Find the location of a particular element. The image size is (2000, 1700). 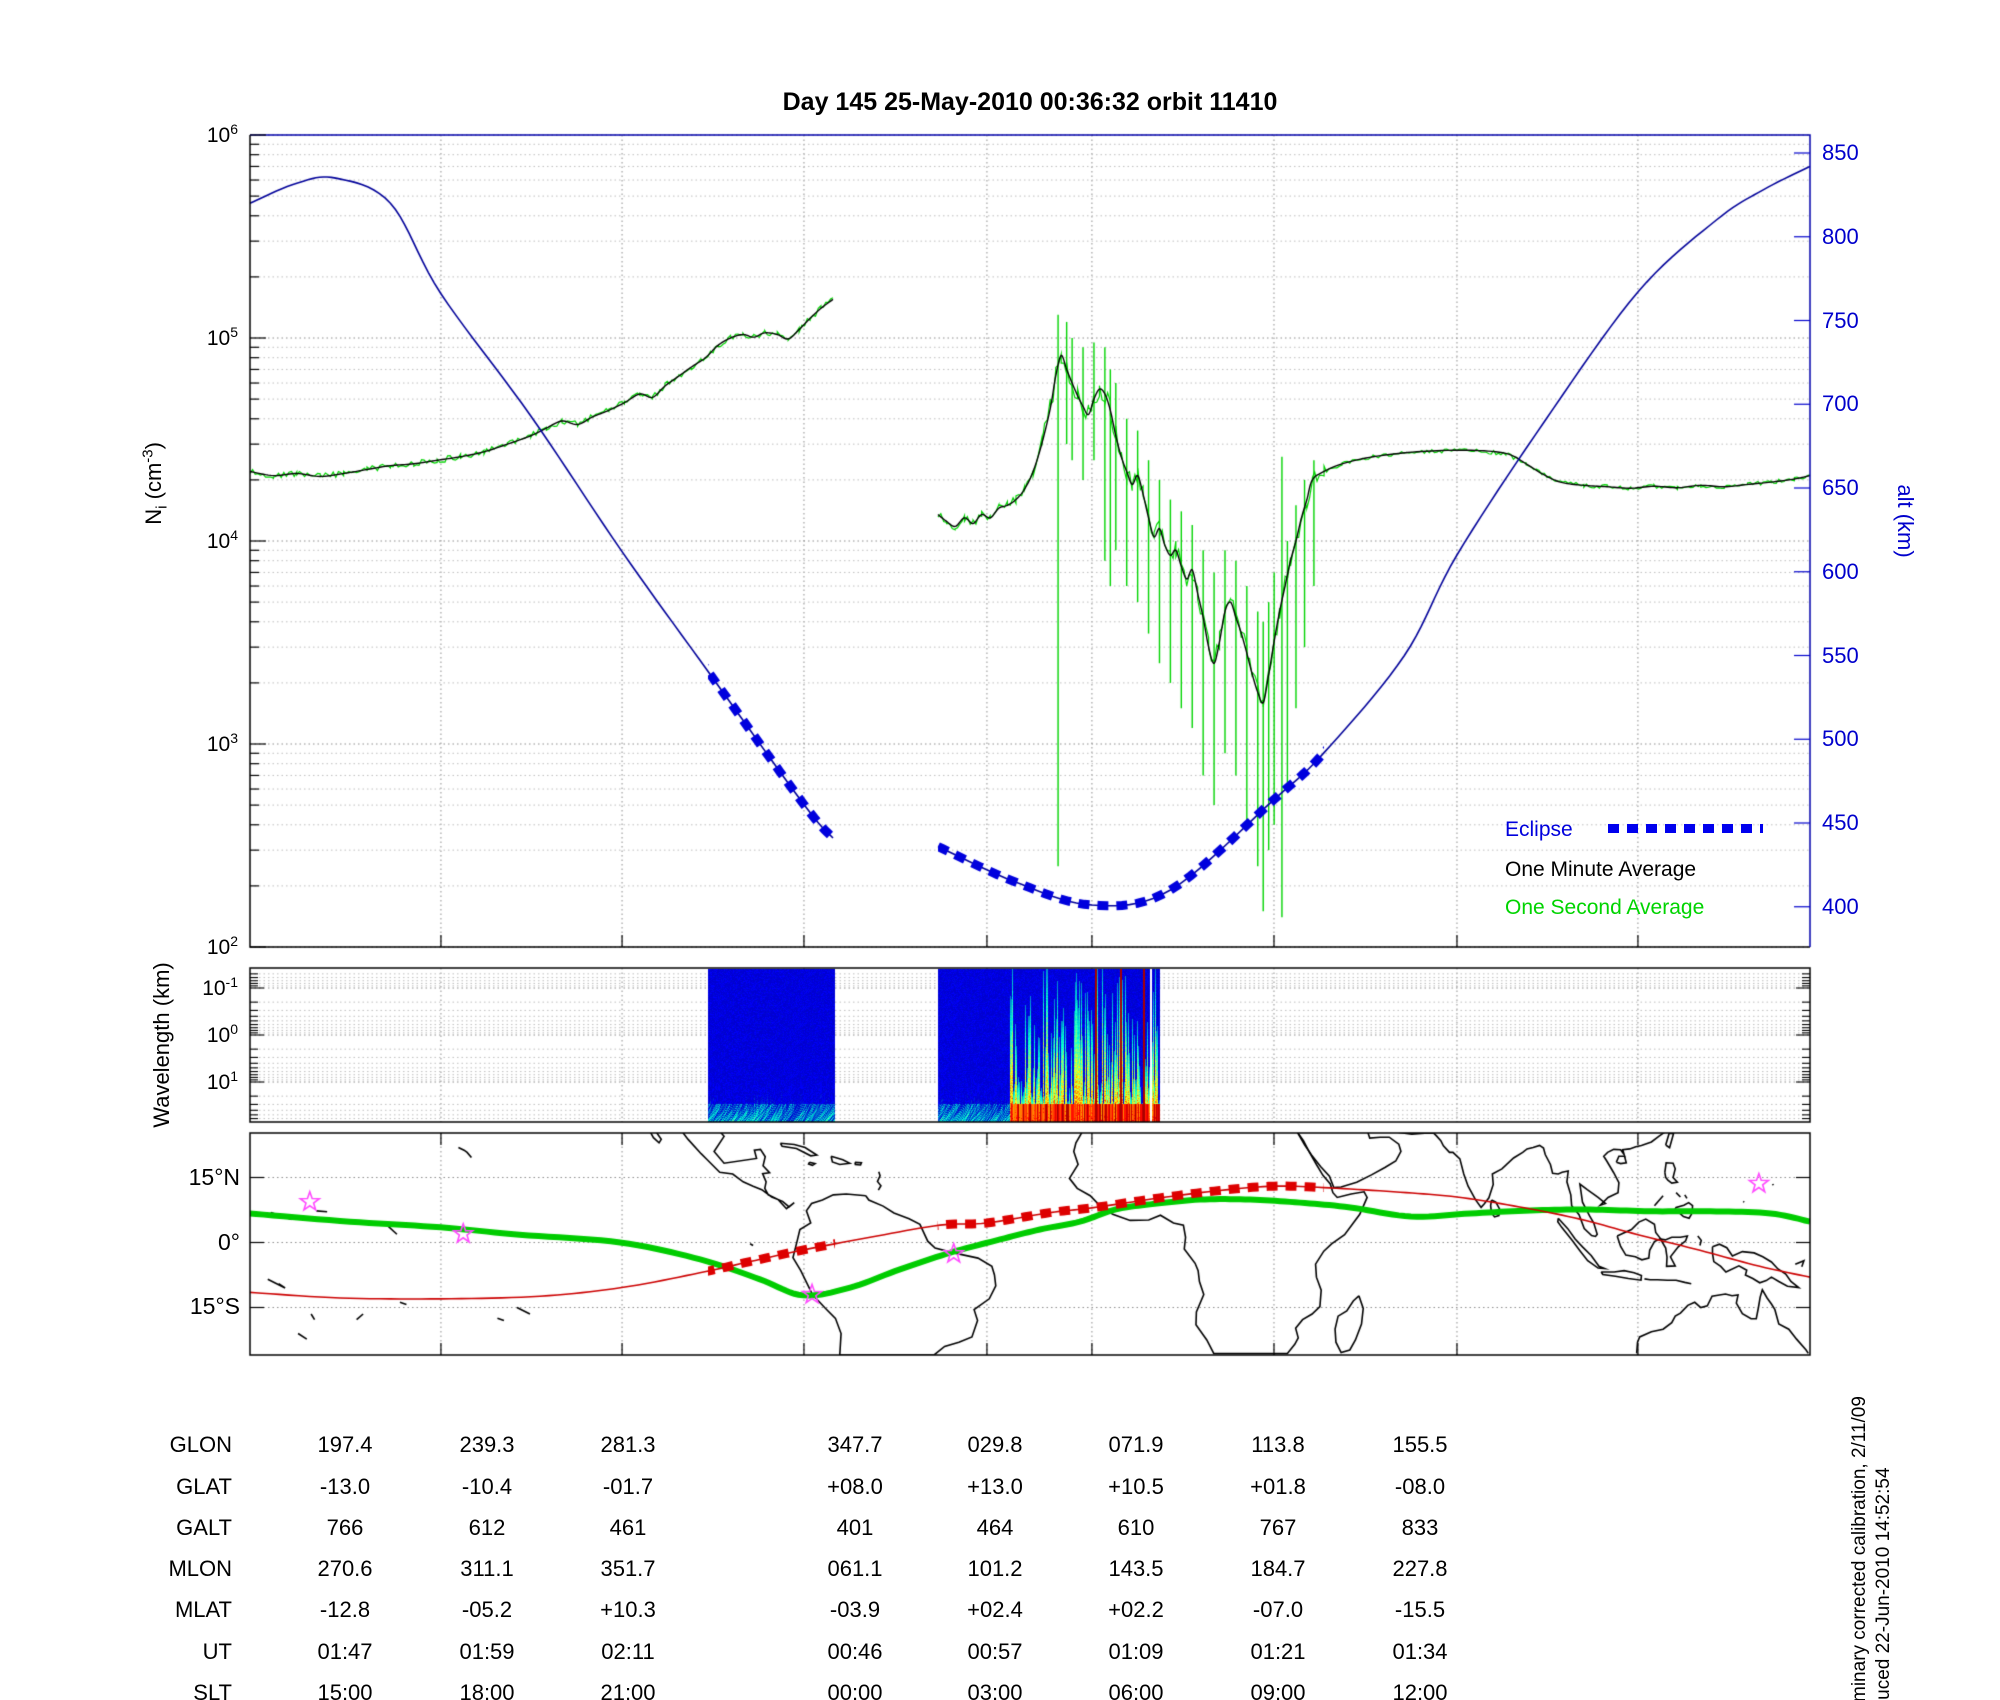

table-cell-glon-3: 347.7 is located at coordinates (855, 1444).